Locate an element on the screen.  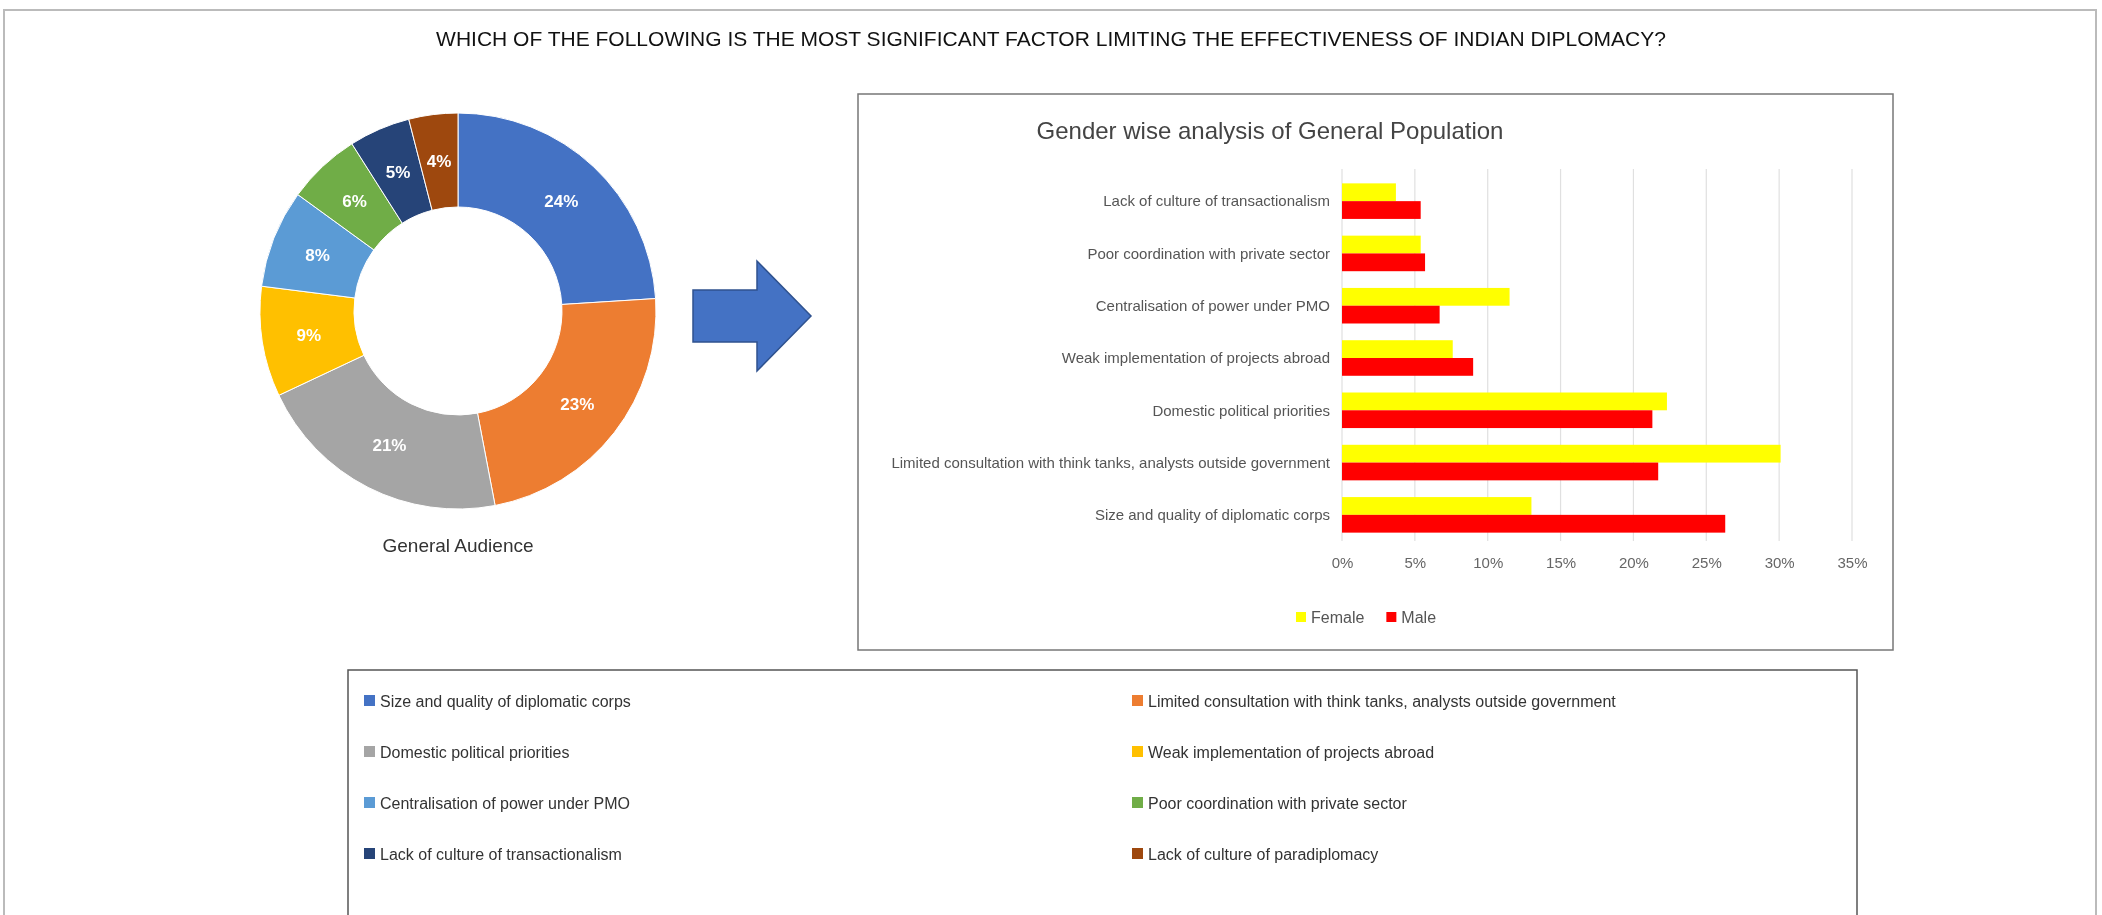
y-tick-label: Size and quality of diplomatic corps is located at coordinates (1212, 515).